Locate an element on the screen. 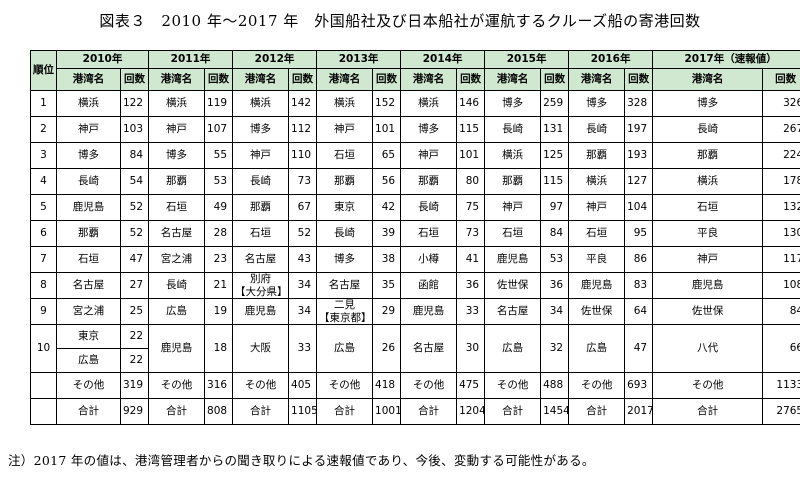  port-name-cell: 平良 is located at coordinates (708, 233).